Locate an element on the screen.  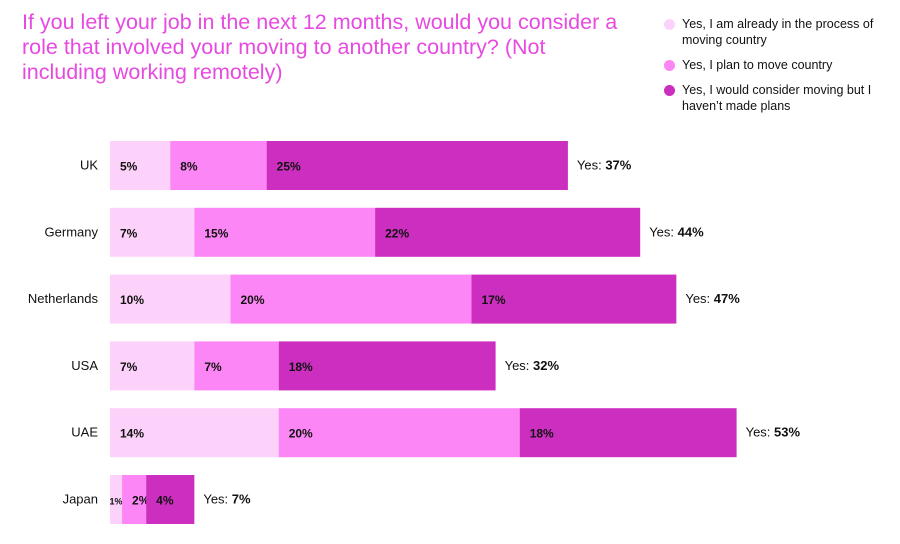
segment-label: 15% is located at coordinates (216, 233).